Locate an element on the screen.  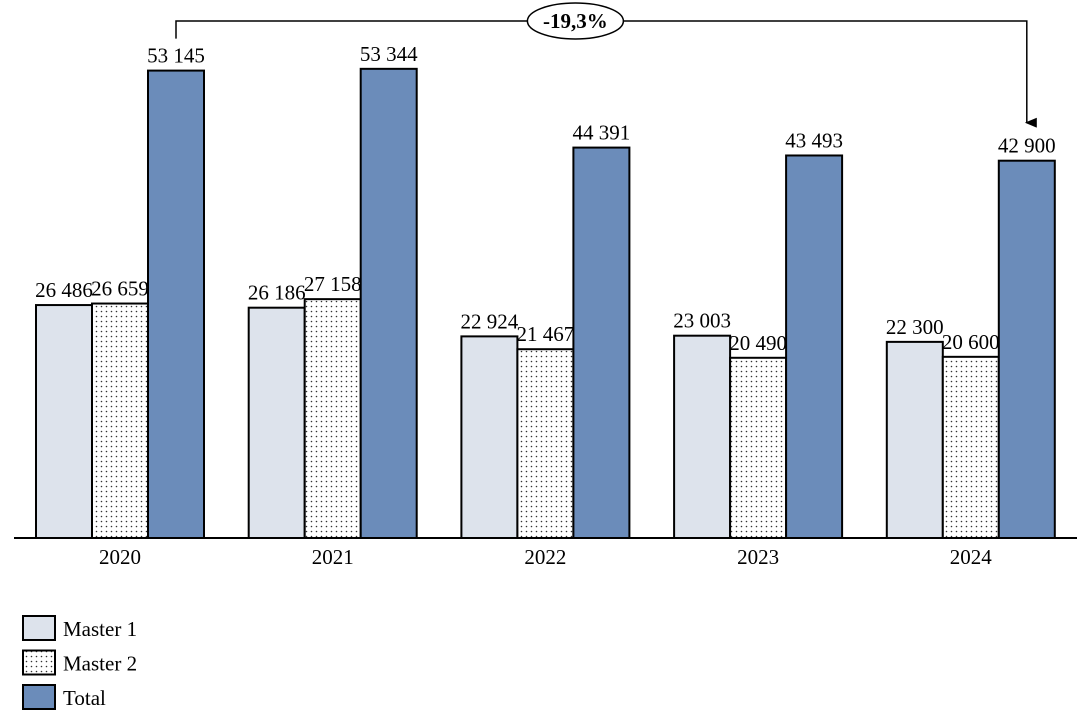
bar-total-2023 is located at coordinates (814, 346).